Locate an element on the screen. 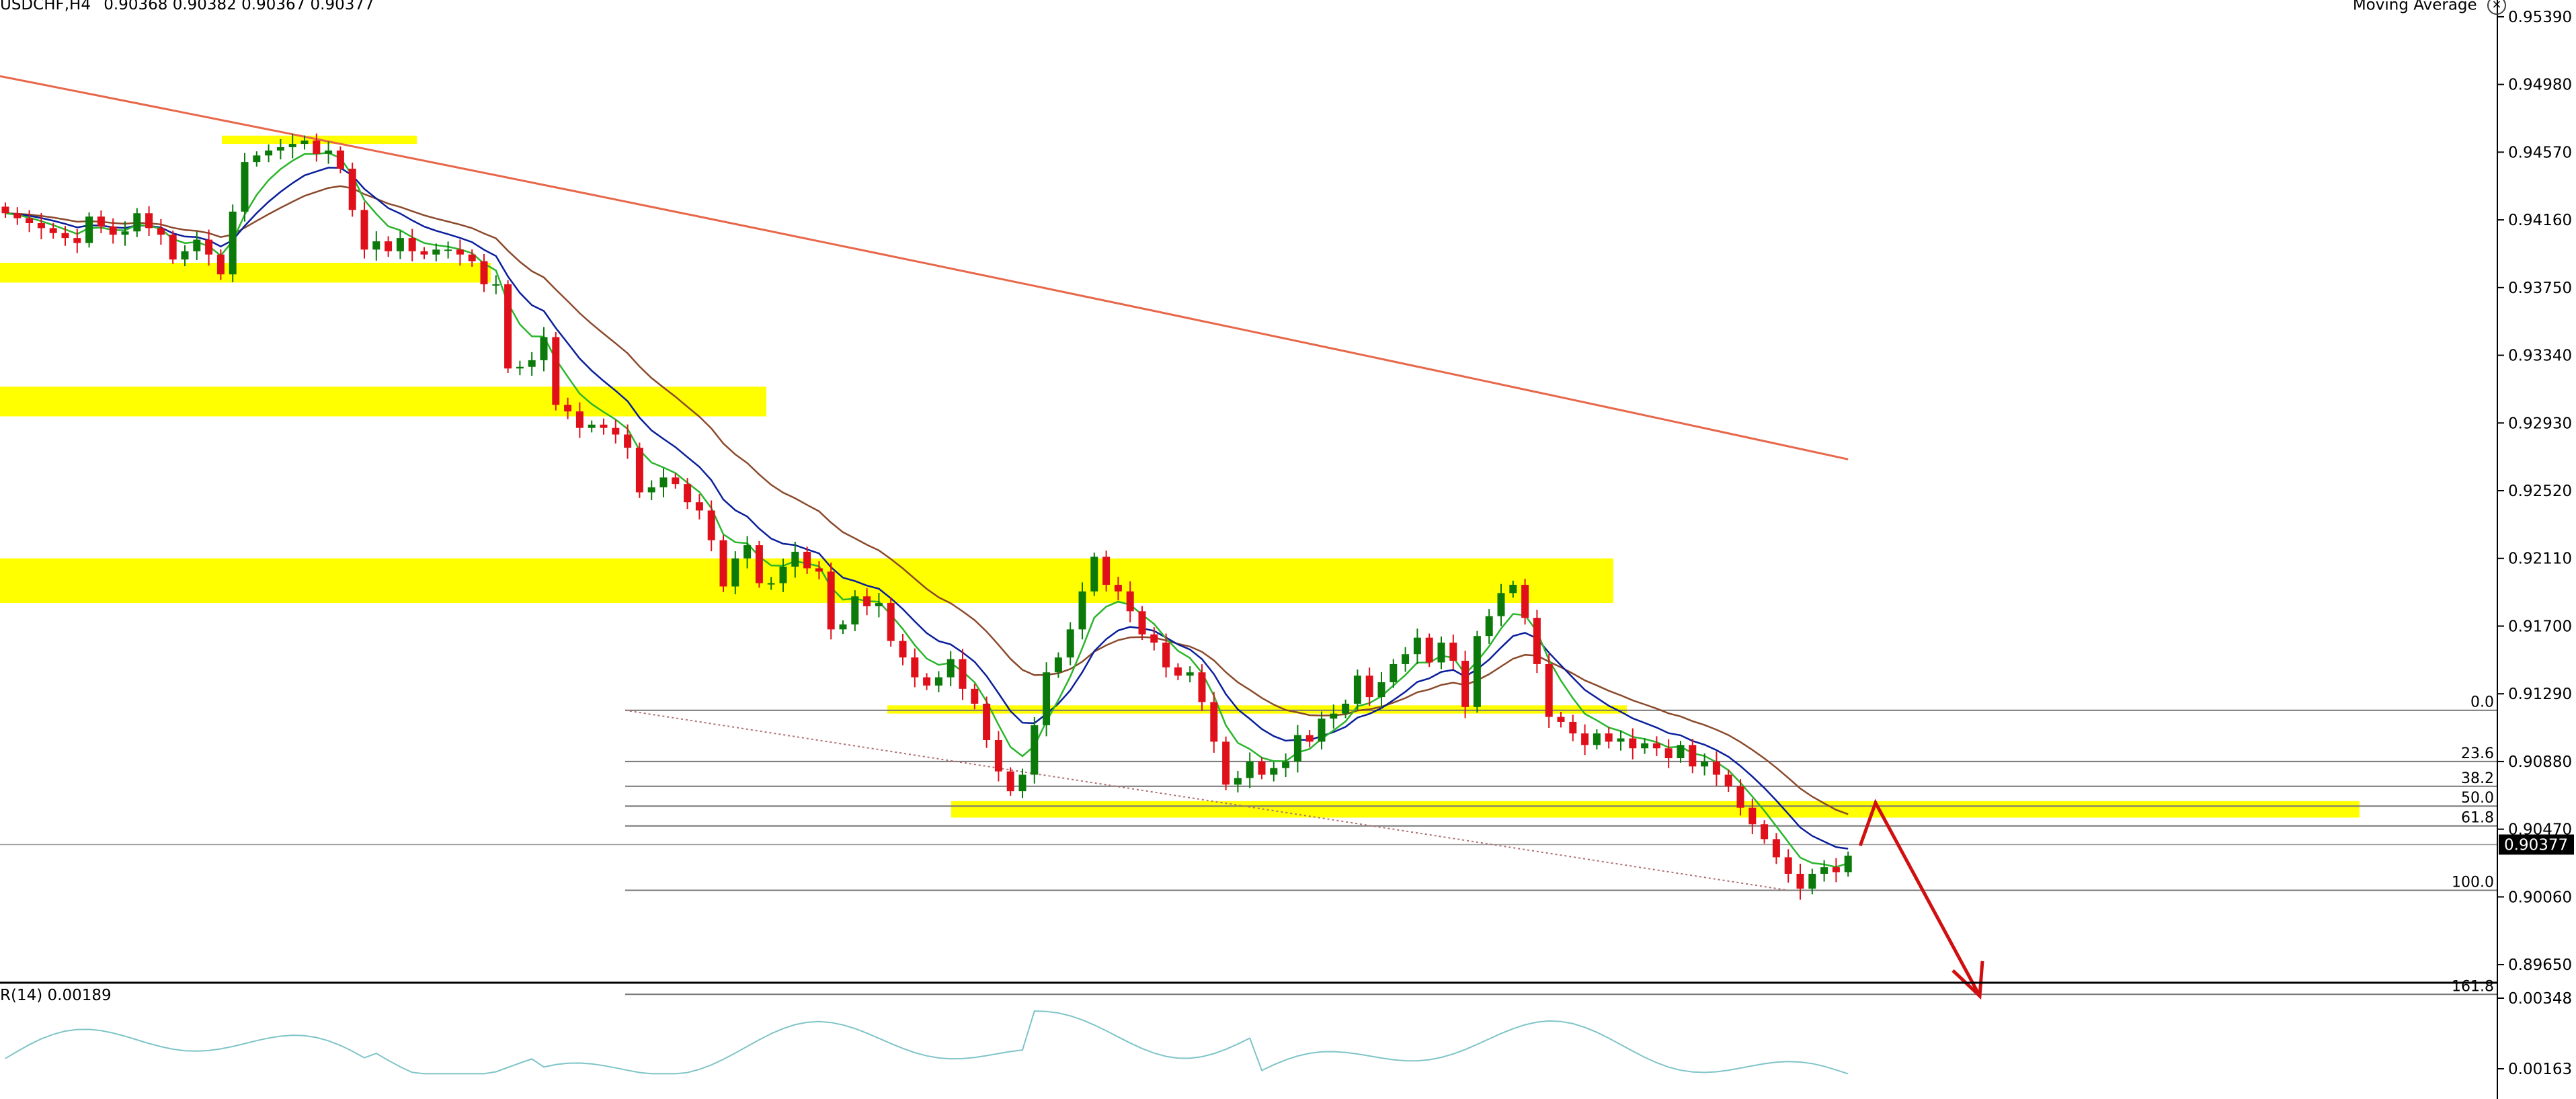  fib-trendline is located at coordinates (1207, 800).